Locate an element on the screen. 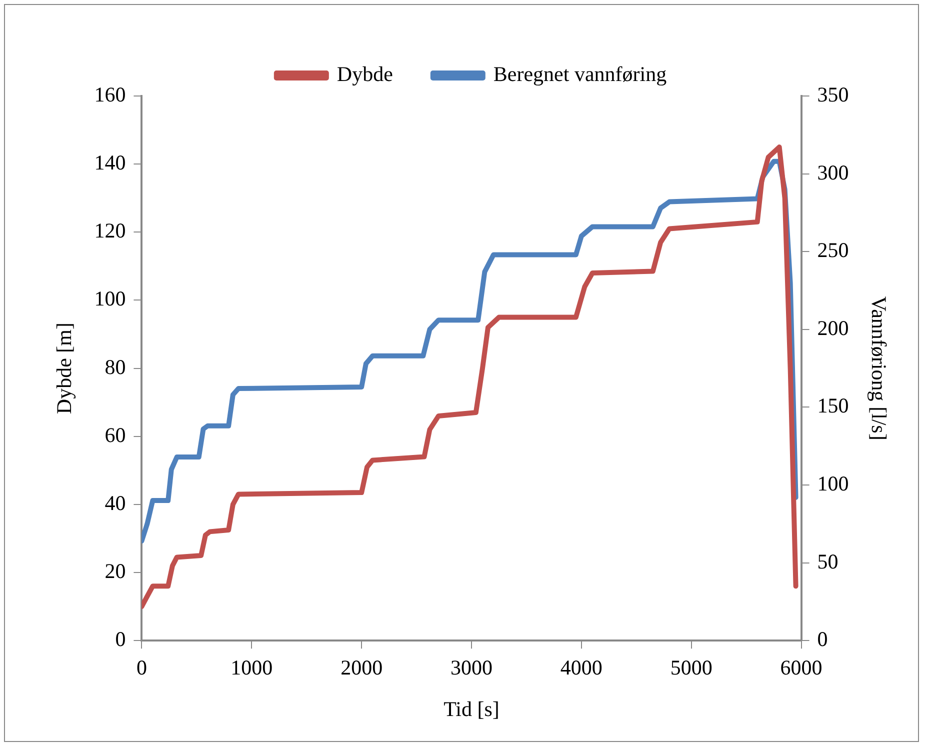  y2-tick-label: 150 is located at coordinates (833, 406).